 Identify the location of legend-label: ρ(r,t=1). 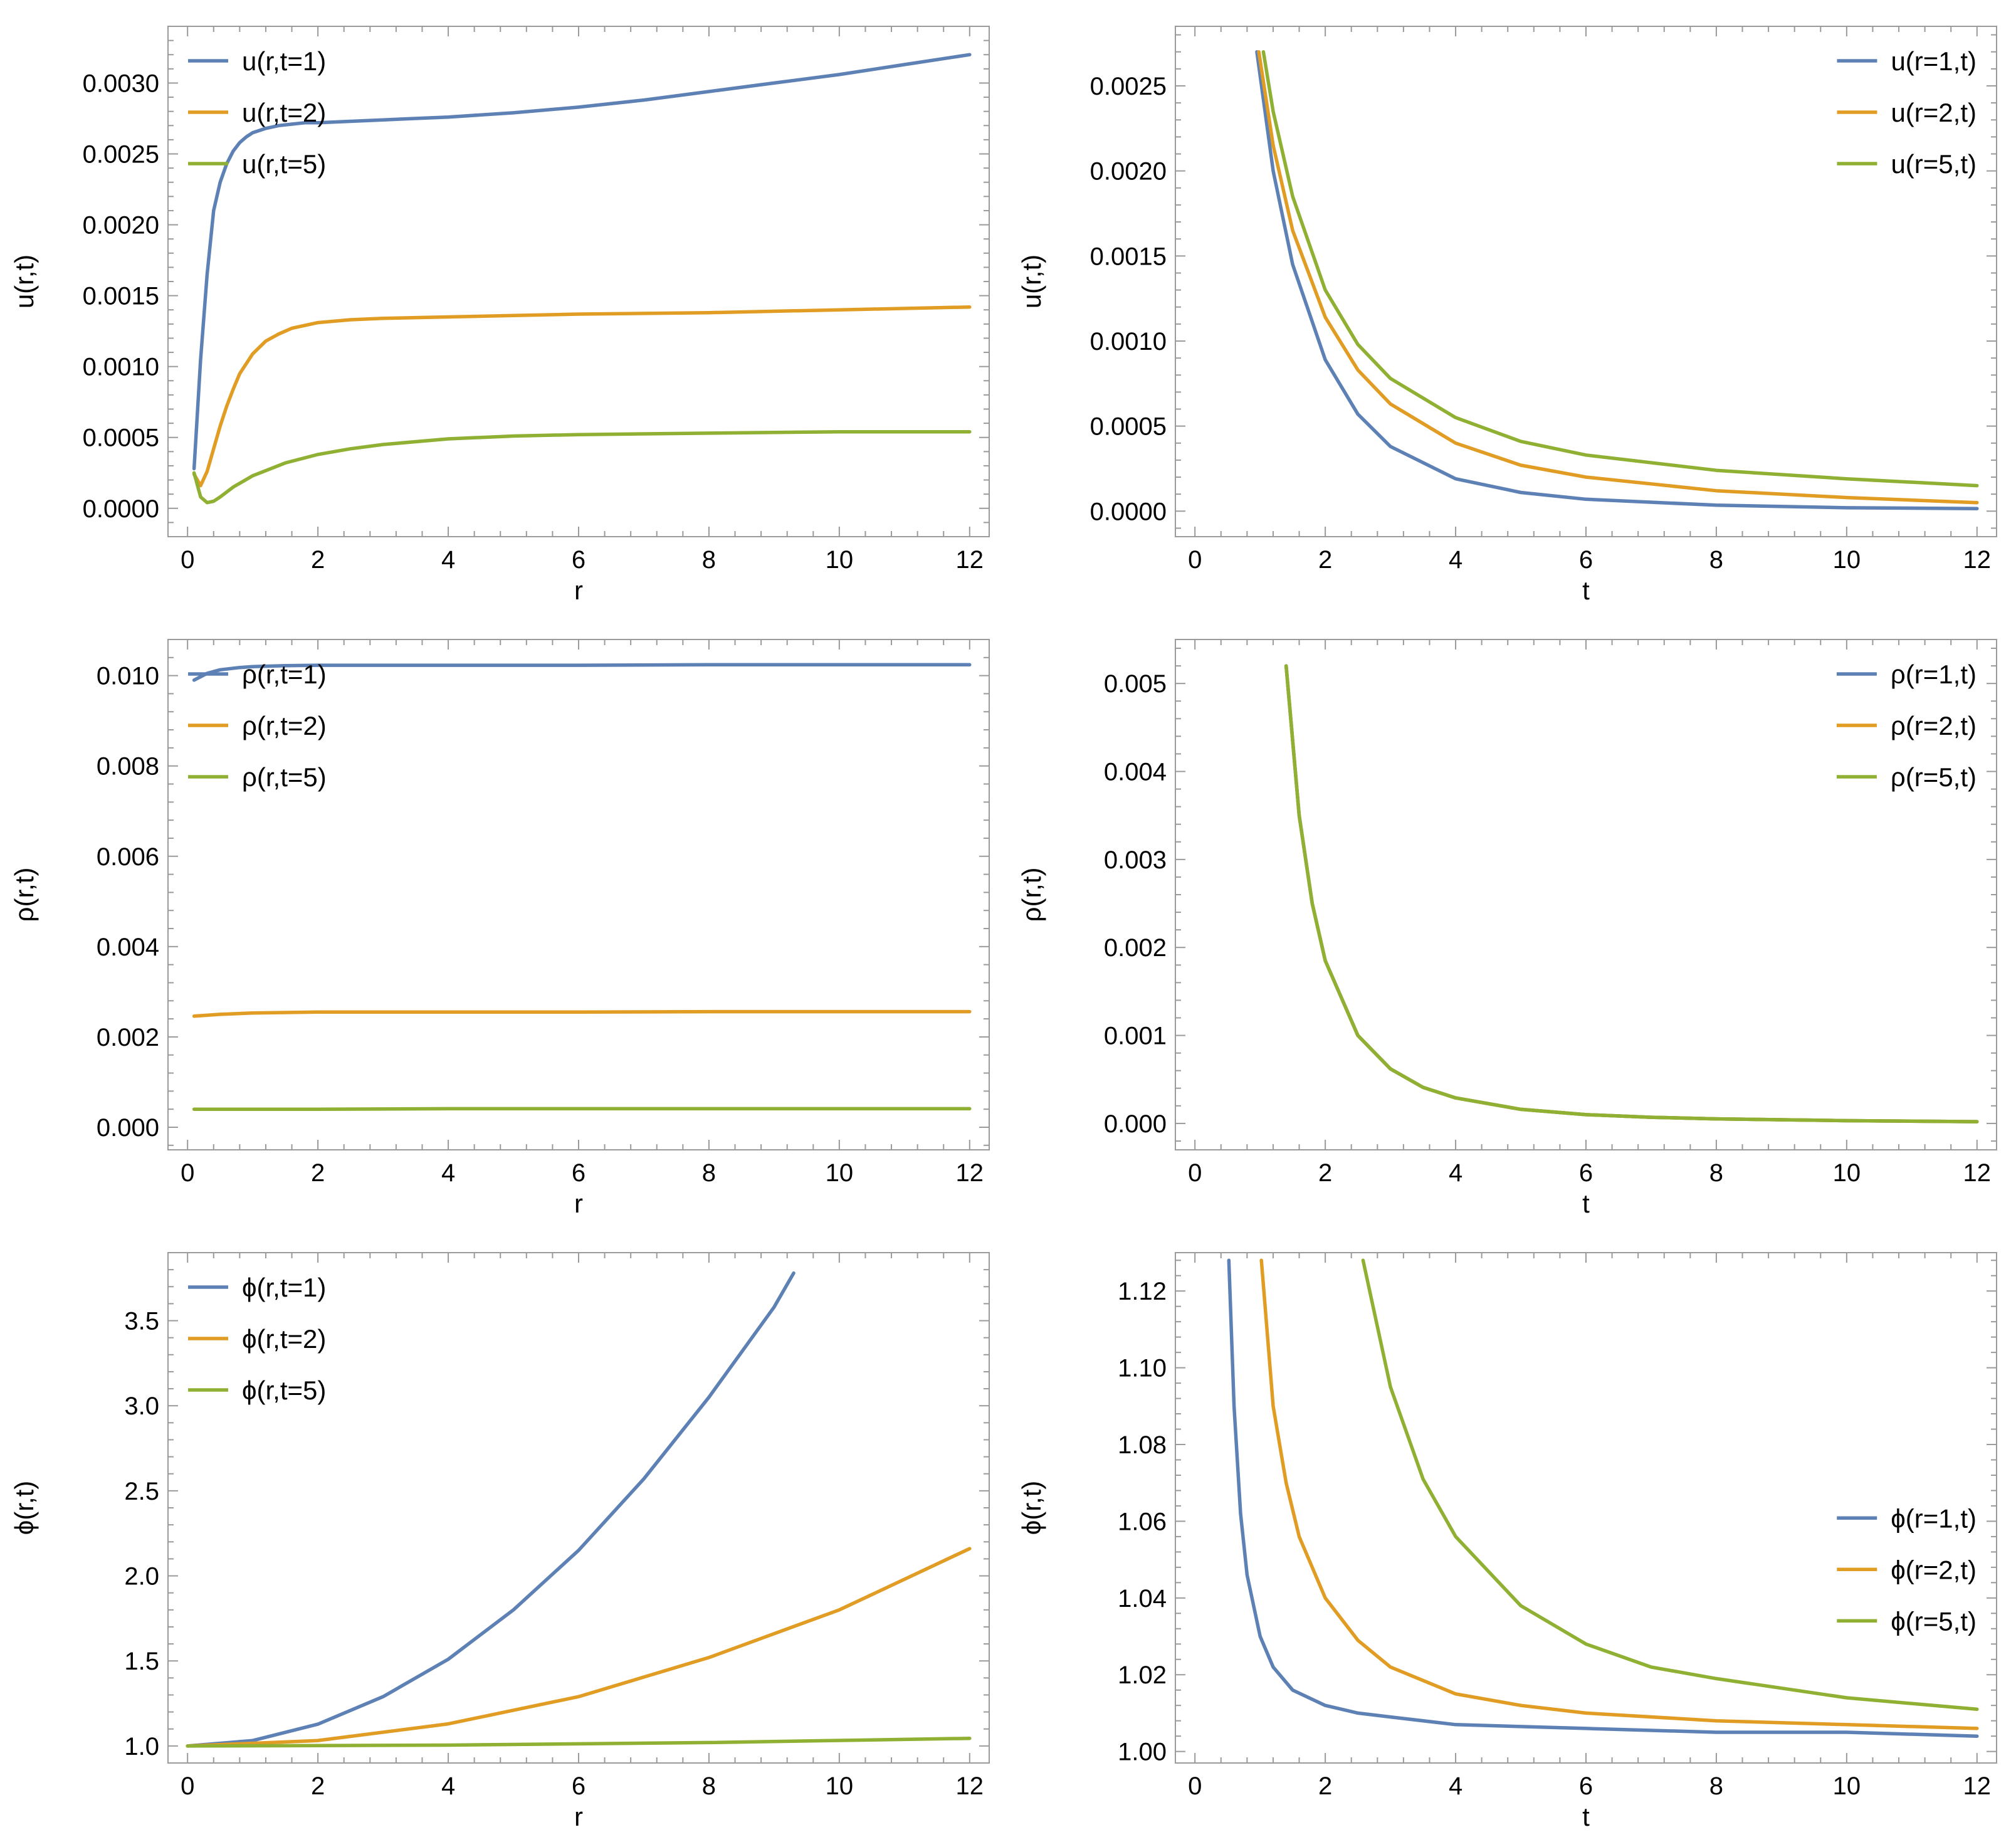
(285, 675).